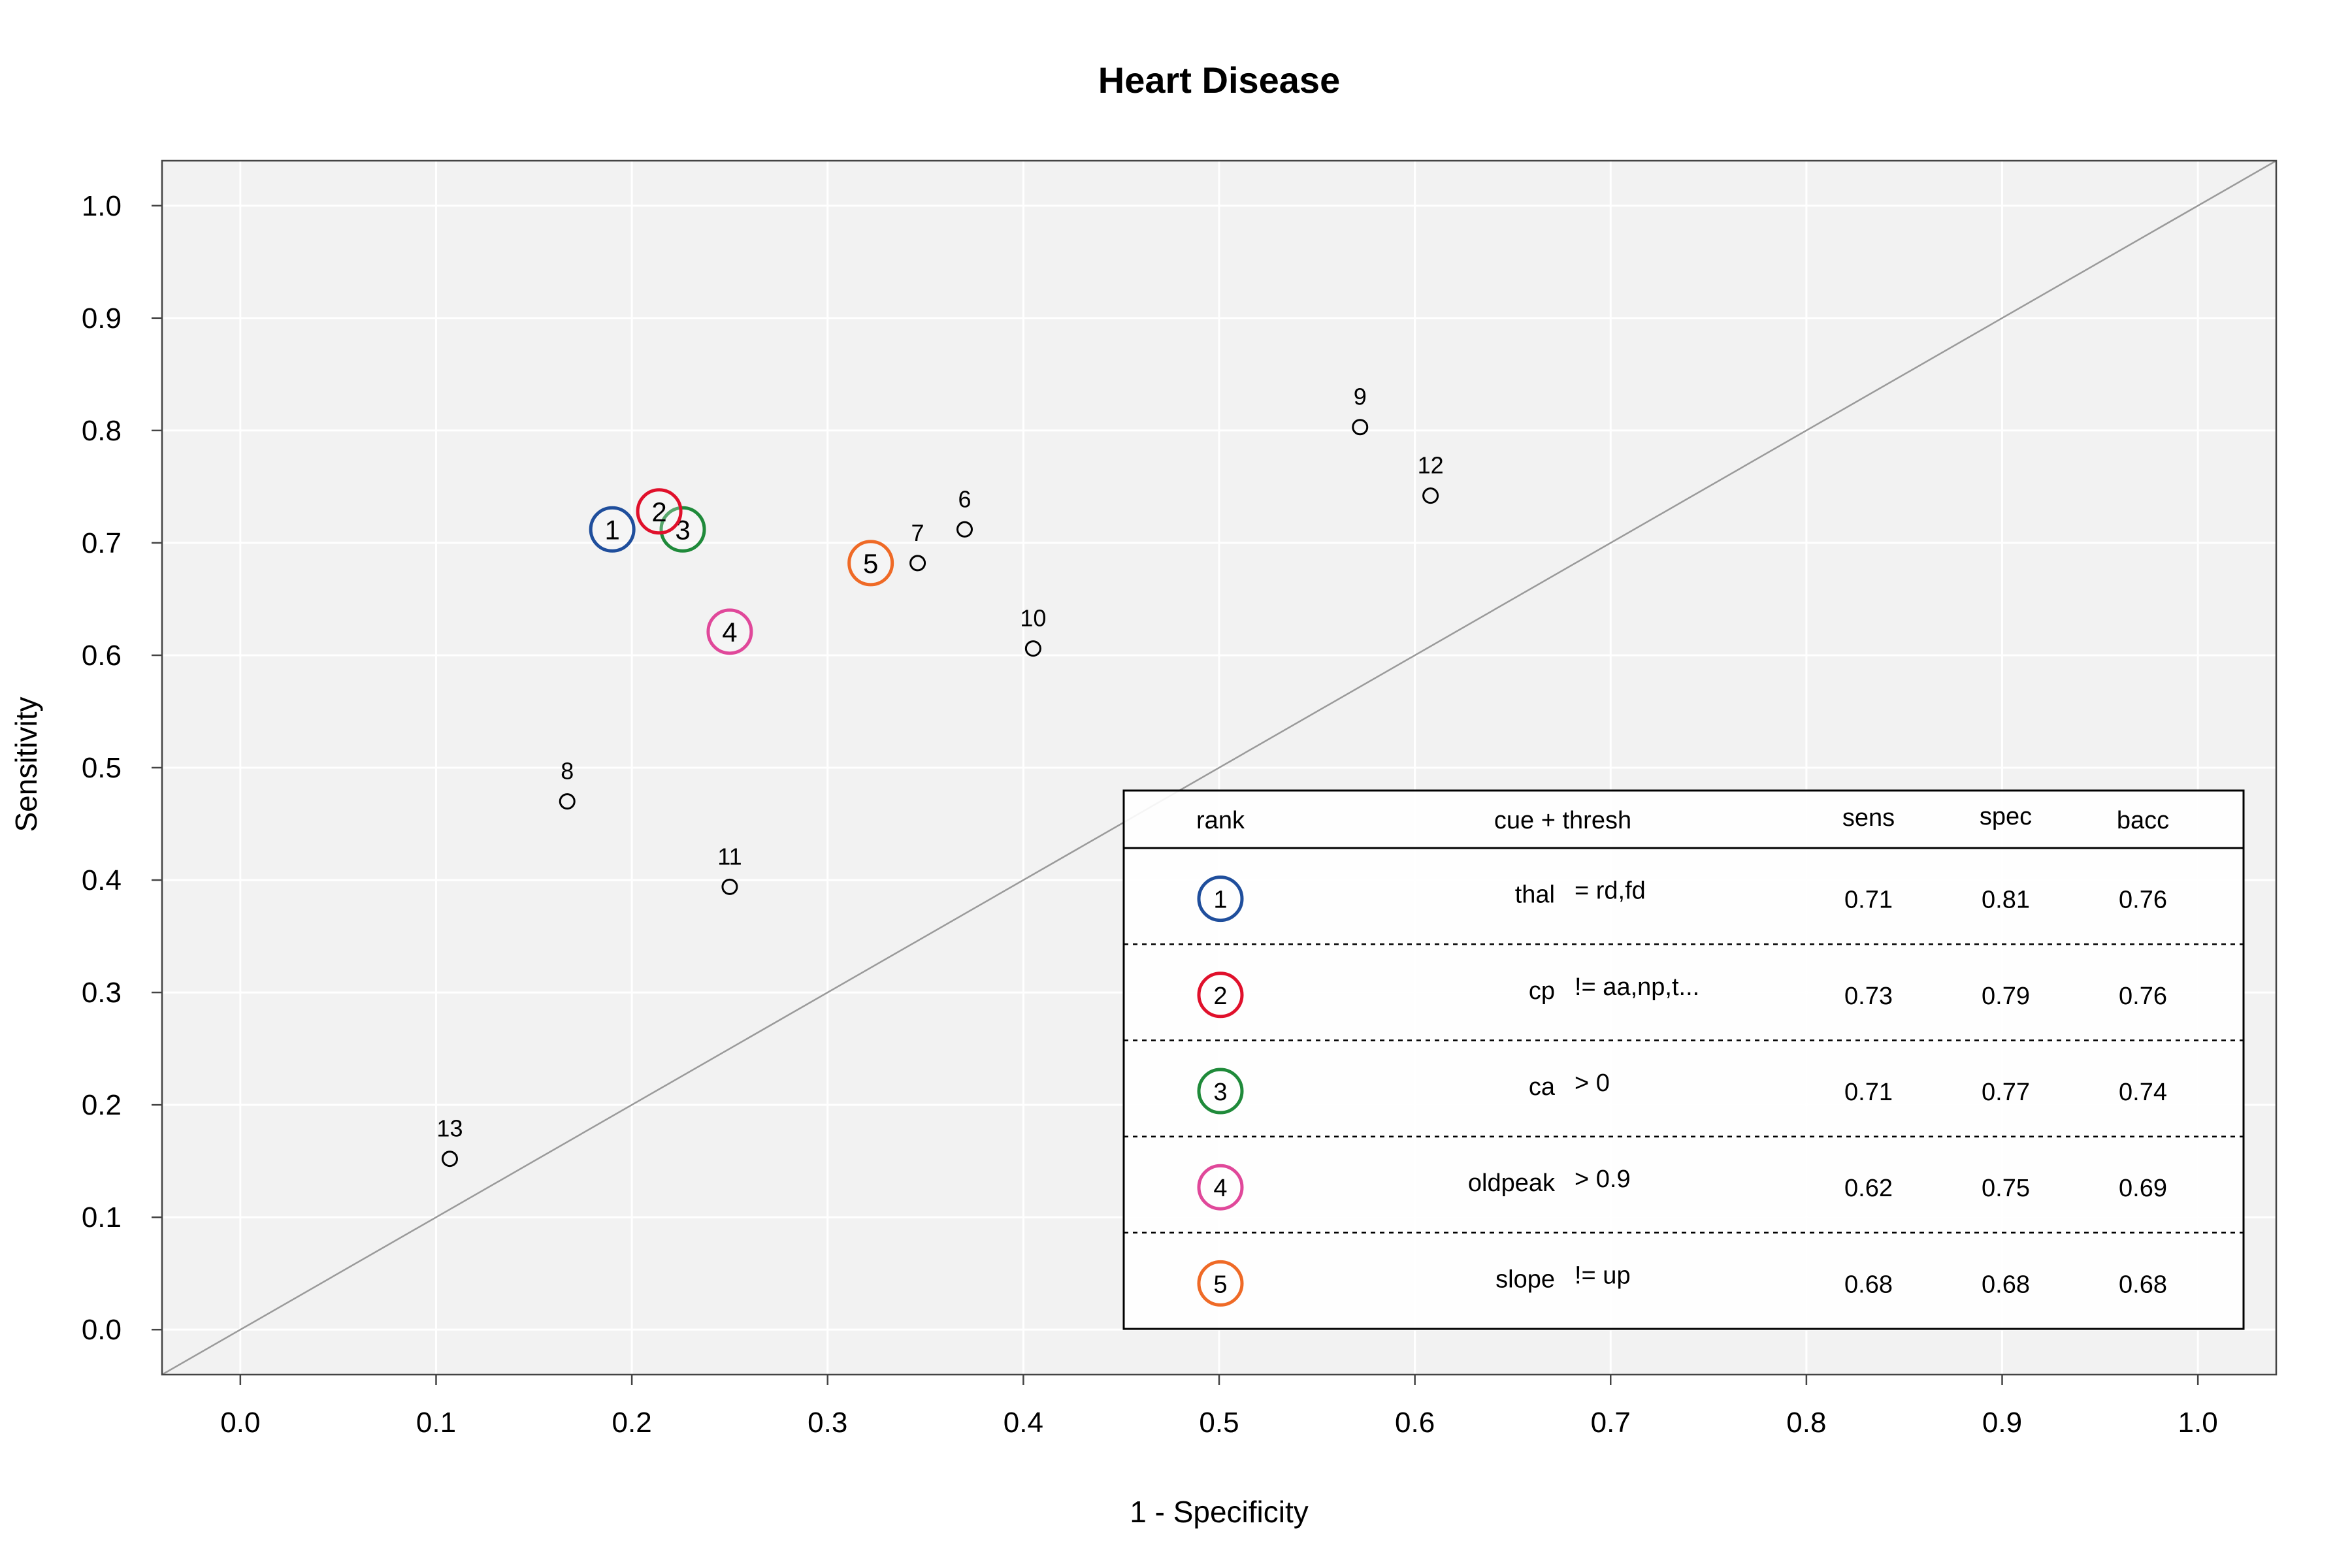  What do you see at coordinates (2143, 1284) in the screenshot?
I see `table-bacc-value: 0.68` at bounding box center [2143, 1284].